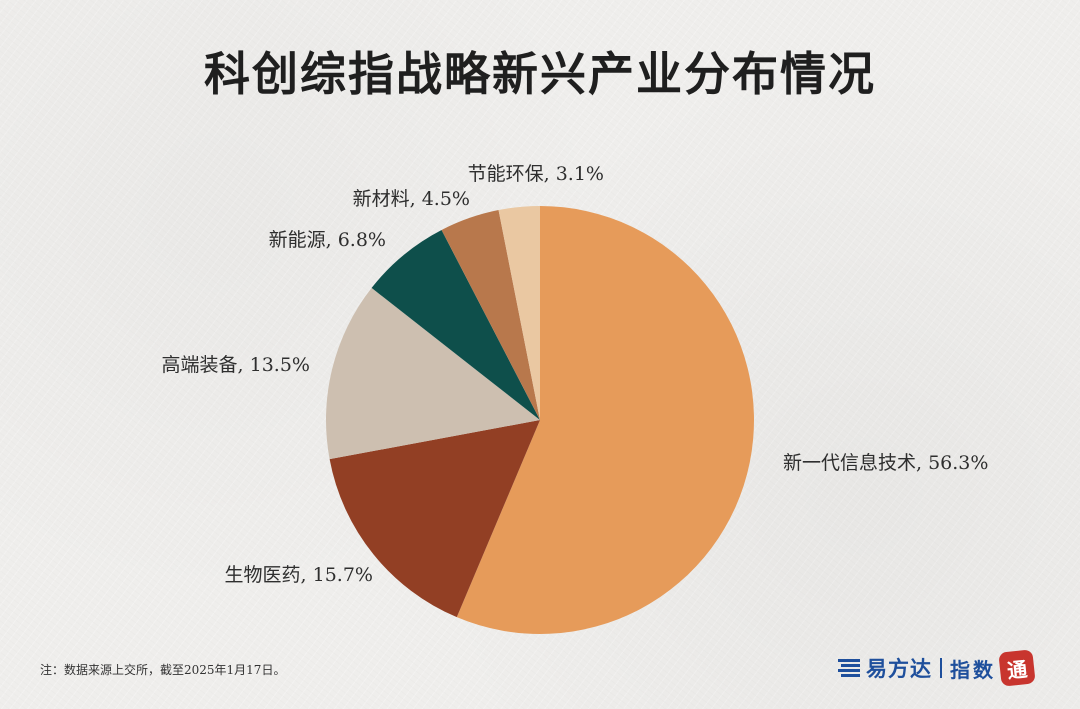 This screenshot has width=1080, height=709. What do you see at coordinates (299, 575) in the screenshot?
I see `slice-label-2: 生物医药, 15.7%` at bounding box center [299, 575].